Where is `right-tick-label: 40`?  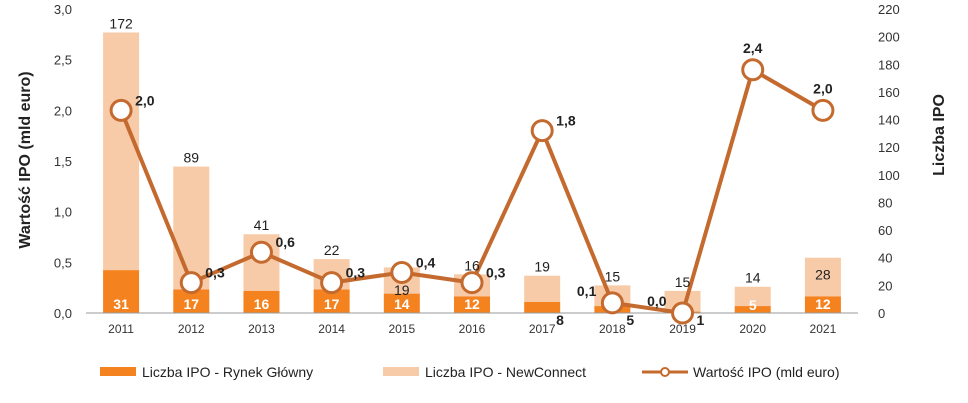 right-tick-label: 40 is located at coordinates (885, 258).